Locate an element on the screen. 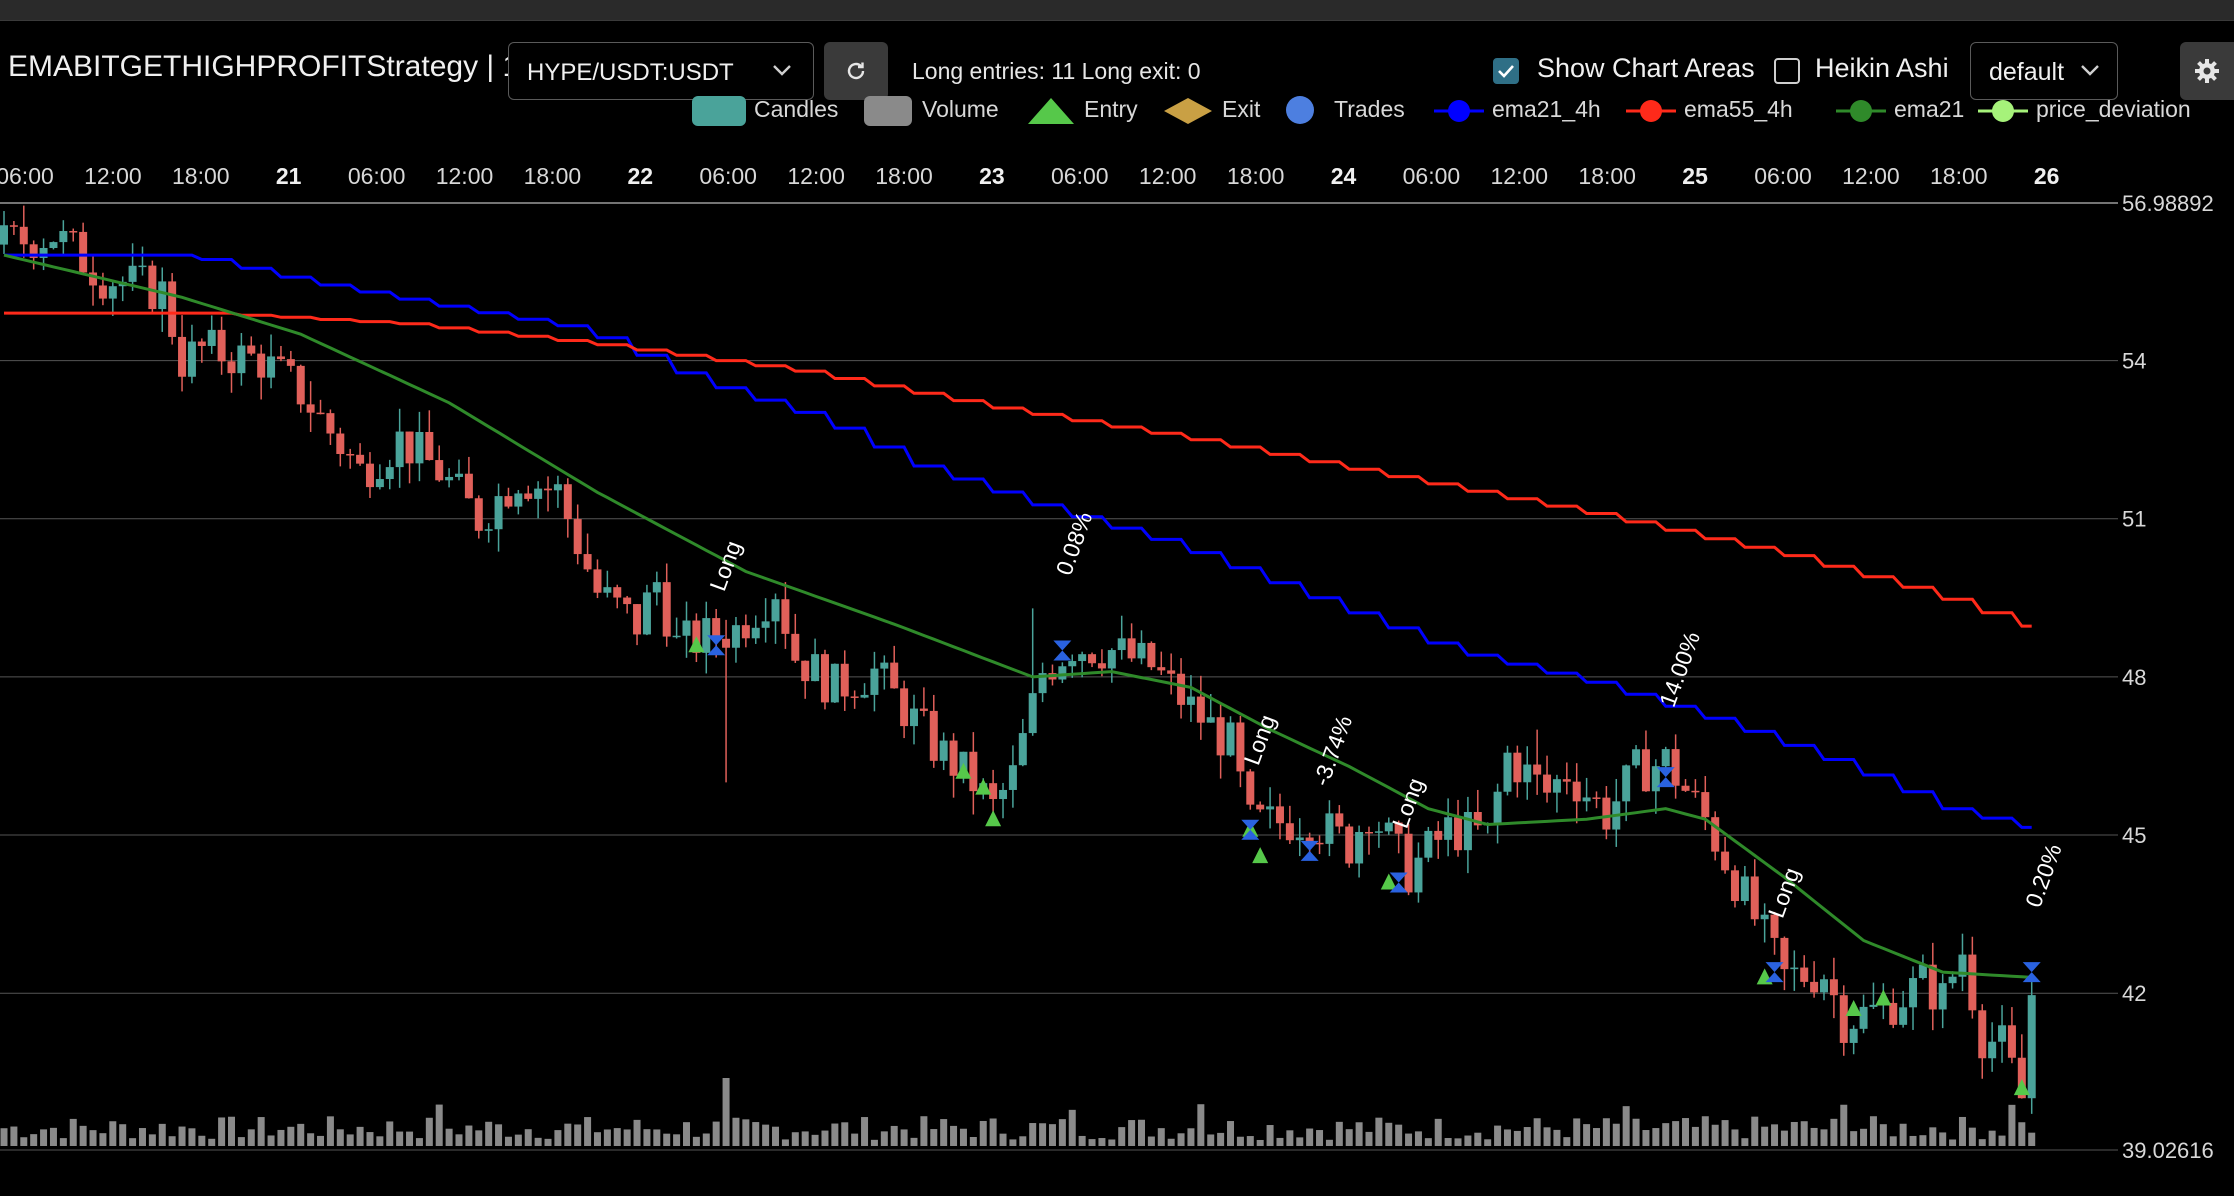  trade-annotation: 0.20% is located at coordinates (2043, 875).